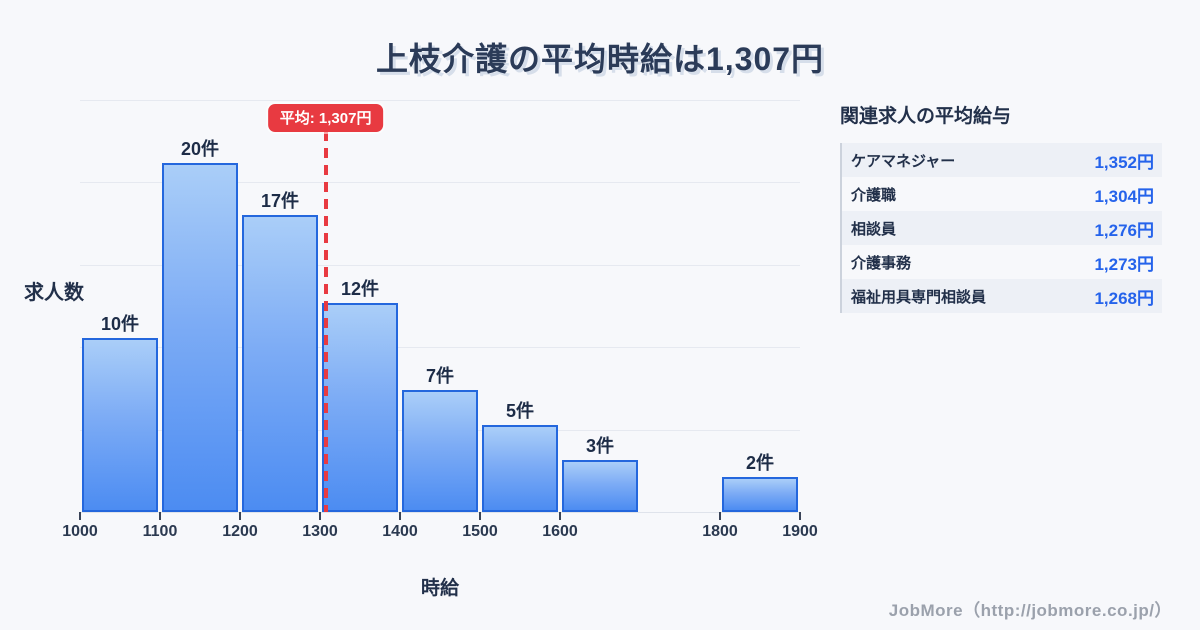  Describe the element at coordinates (280, 201) in the screenshot. I see `bar-count-label: 17件` at that location.